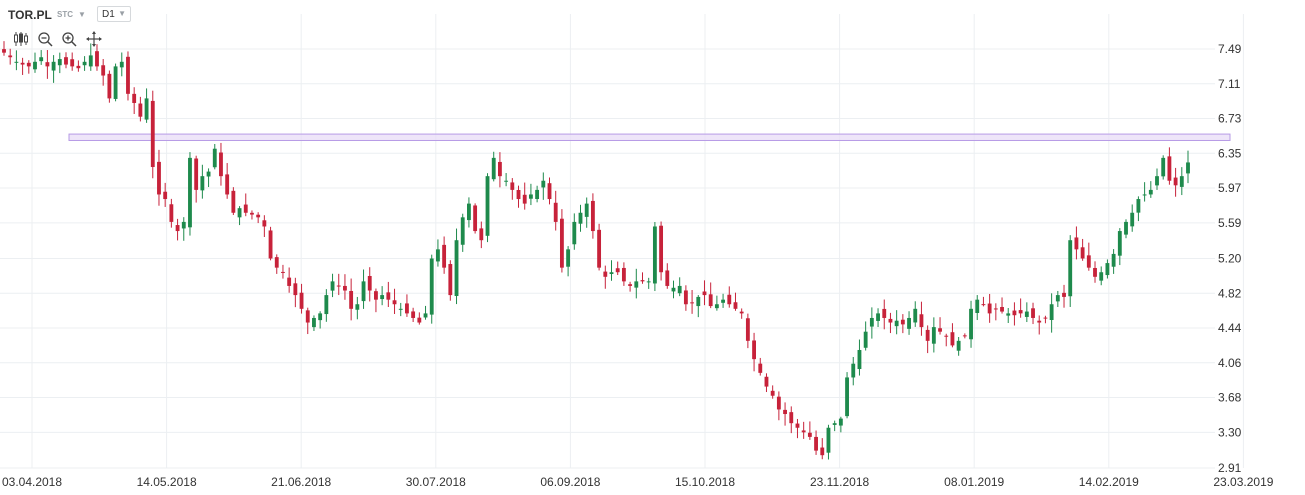 The height and width of the screenshot is (495, 1305). Describe the element at coordinates (1243, 482) in the screenshot. I see `x-tick-label: 23.03.2019` at that location.